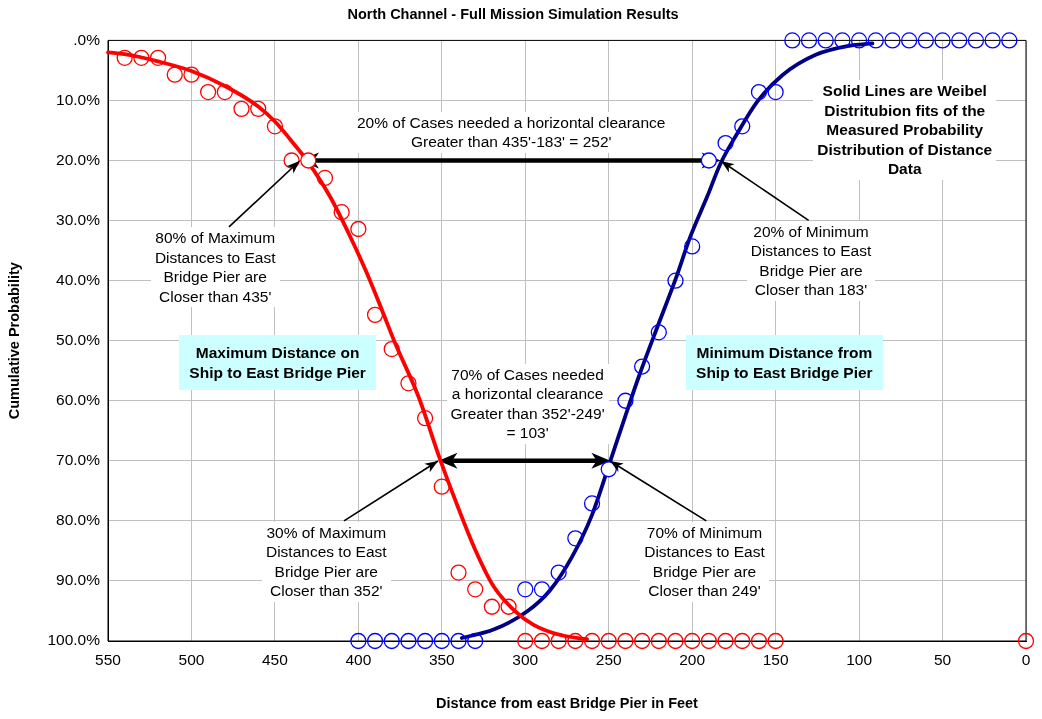 Image resolution: width=1042 pixels, height=719 pixels. Describe the element at coordinates (215, 267) in the screenshot. I see `annotation: 80% of Maximum Distances to East Bridge Pier are Closer than 435'` at that location.